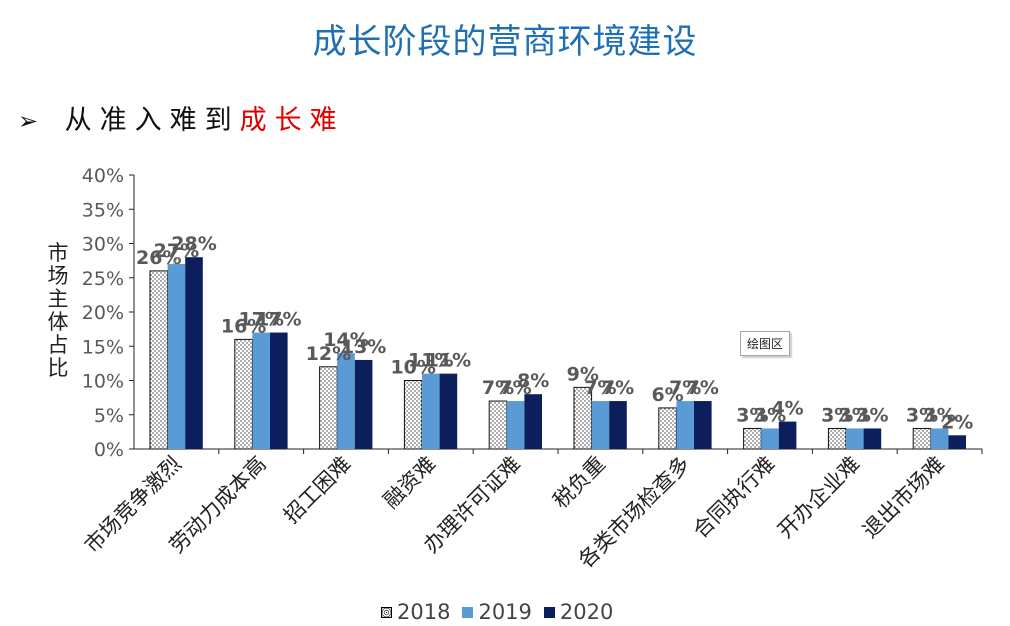 The width and height of the screenshot is (1010, 626). What do you see at coordinates (103, 279) in the screenshot?
I see `y-tick-label: 25%` at bounding box center [103, 279].